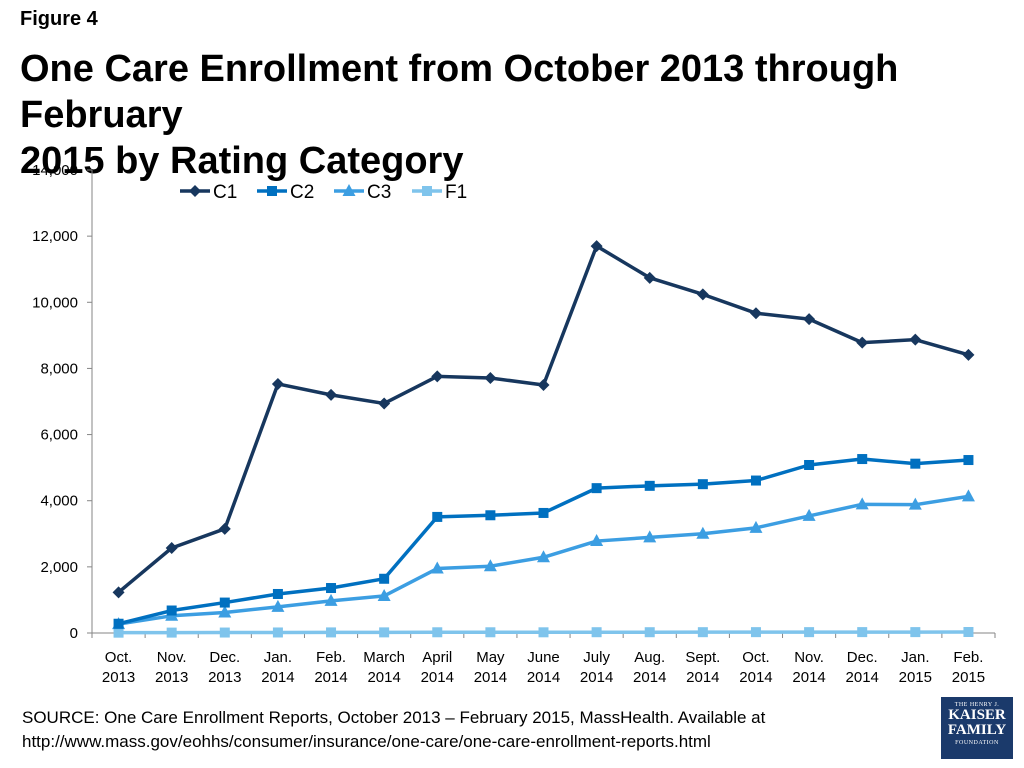 The image size is (1024, 768). Describe the element at coordinates (649, 657) in the screenshot. I see `x-tick-label: Aug.` at that location.